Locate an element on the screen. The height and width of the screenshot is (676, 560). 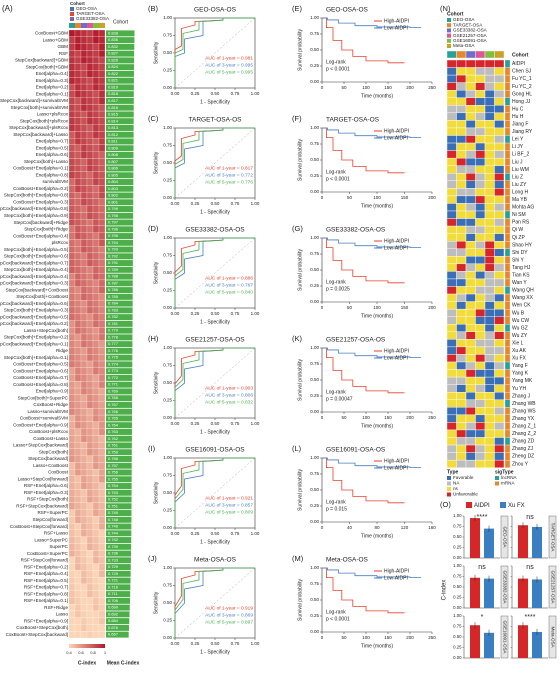
auc-label: AUC of 5-year = 0.776 is located at coordinates (229, 182).